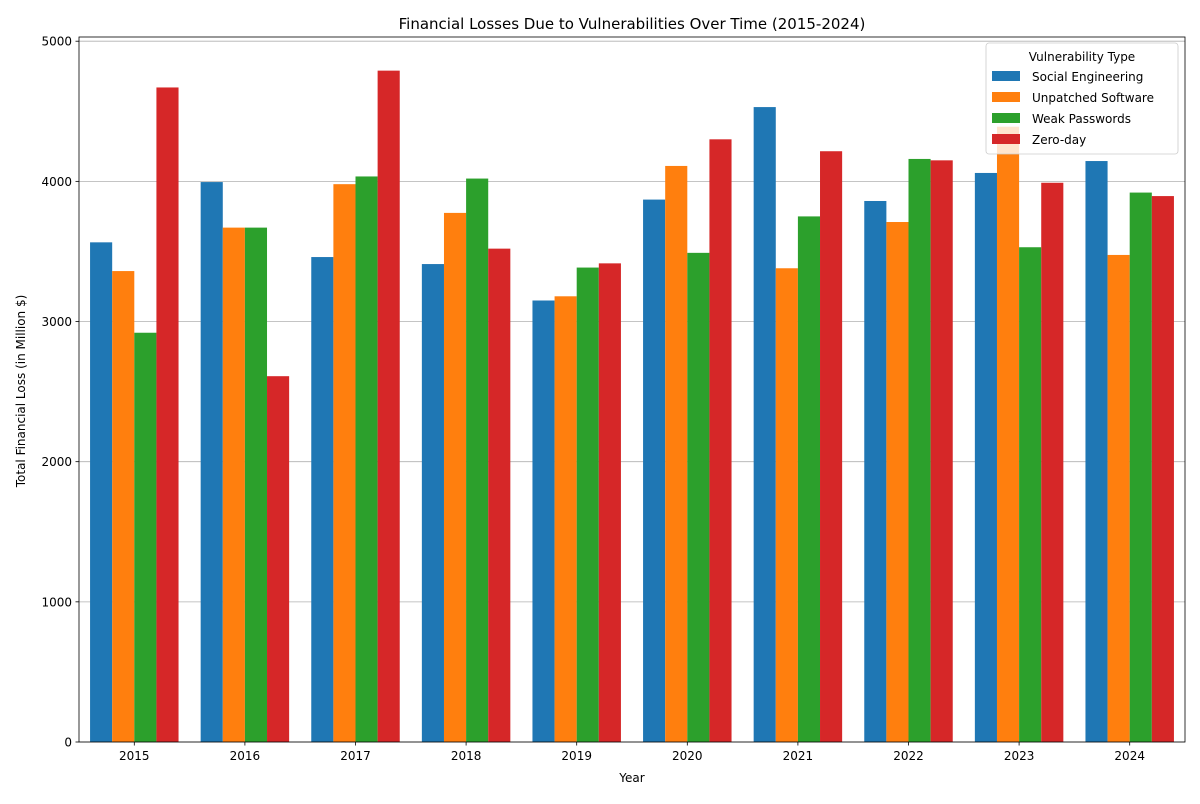 This screenshot has width=1200, height=804. Describe the element at coordinates (1059, 140) in the screenshot. I see `legend-label: Zero-day` at that location.